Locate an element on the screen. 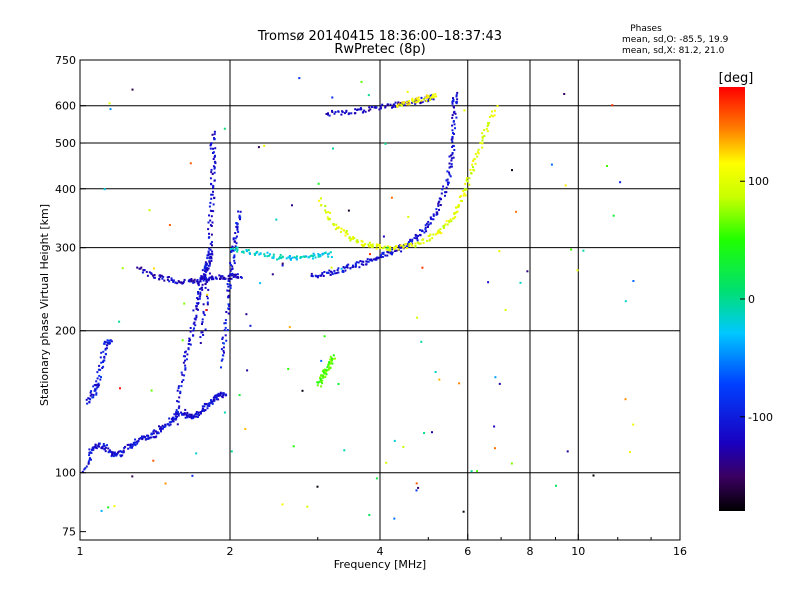 Image resolution: width=800 pixels, height=600 pixels. chart-subtitle: RwPretec (8p) is located at coordinates (379, 49).